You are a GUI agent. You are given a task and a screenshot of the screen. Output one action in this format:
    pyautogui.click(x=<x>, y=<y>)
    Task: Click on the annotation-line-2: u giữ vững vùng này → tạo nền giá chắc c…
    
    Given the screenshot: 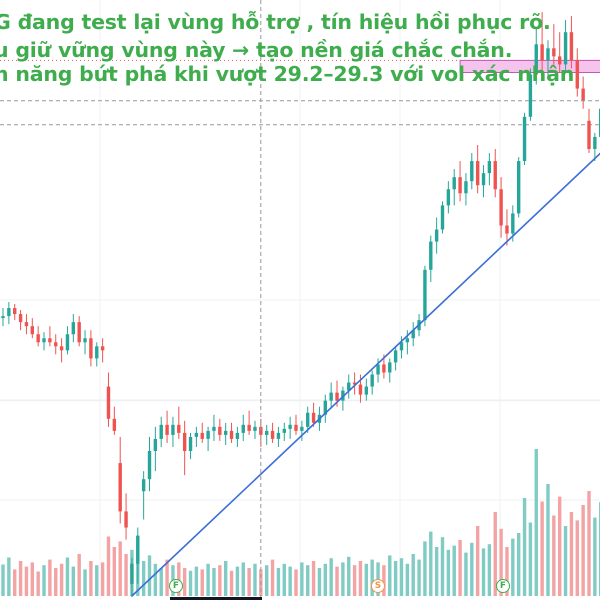 What is the action you would take?
    pyautogui.click(x=256, y=50)
    